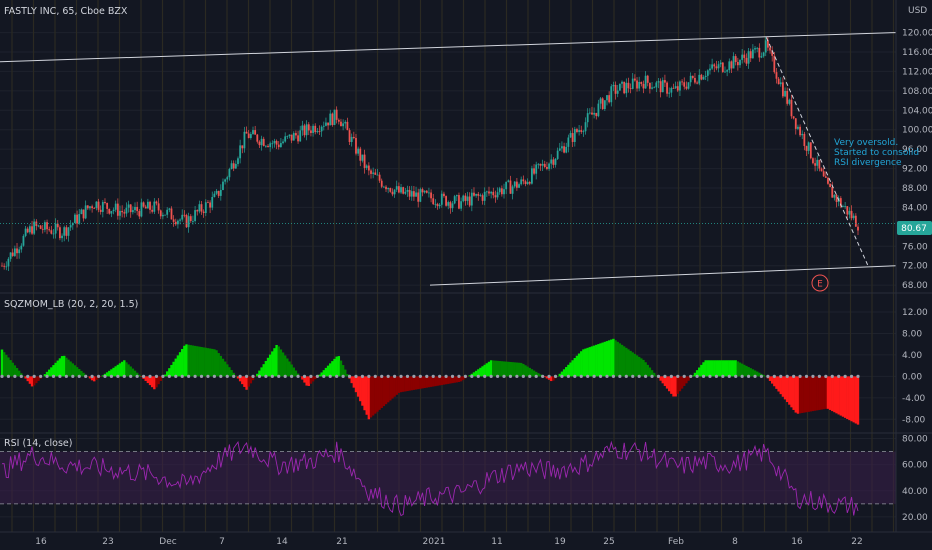  Describe the element at coordinates (912, 377) in the screenshot. I see `squeeze-tick-label: 0.00` at that location.